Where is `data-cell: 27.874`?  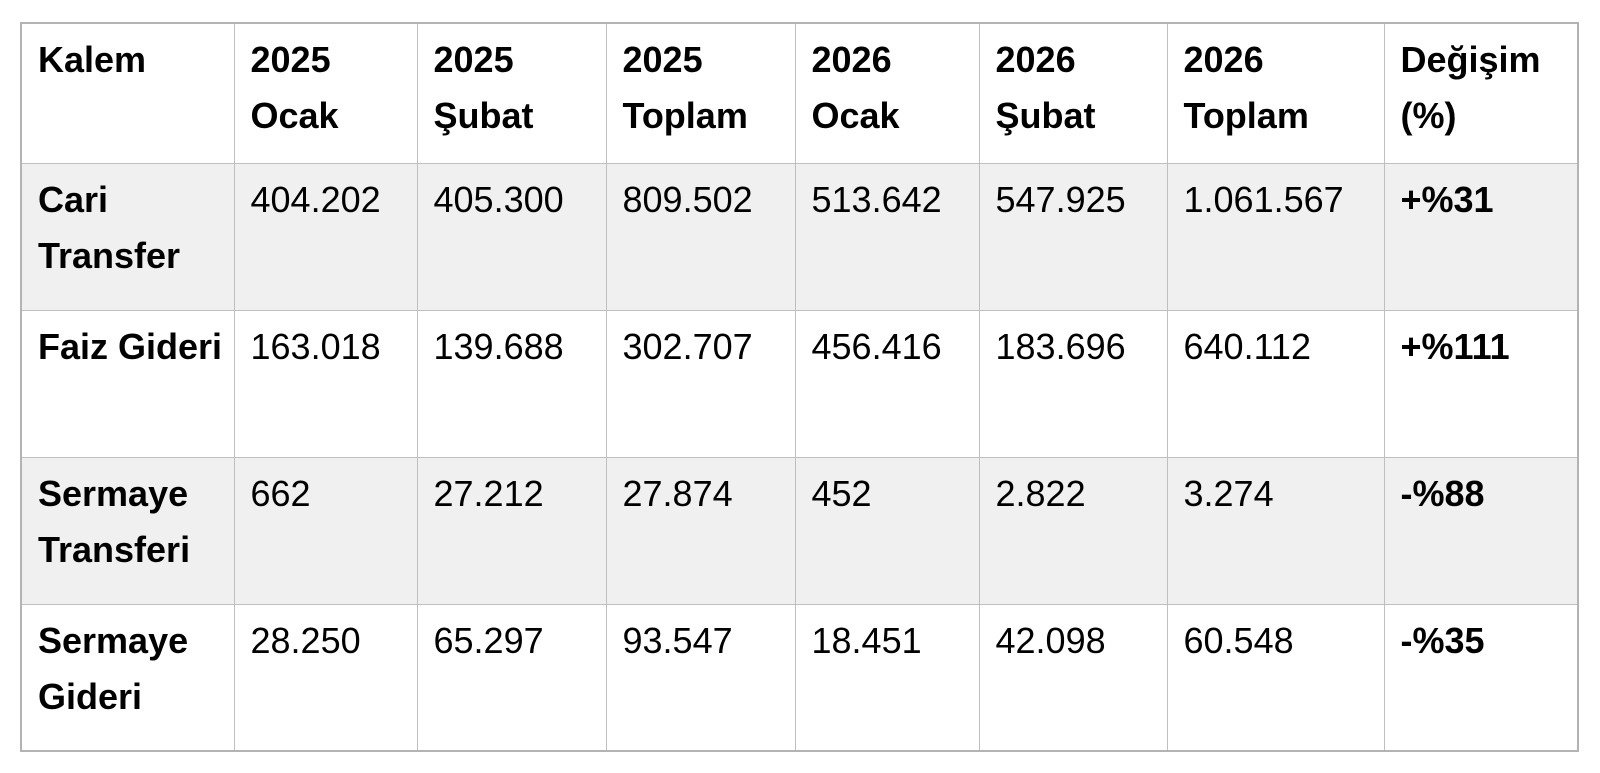
data-cell: 27.874 is located at coordinates (700, 530).